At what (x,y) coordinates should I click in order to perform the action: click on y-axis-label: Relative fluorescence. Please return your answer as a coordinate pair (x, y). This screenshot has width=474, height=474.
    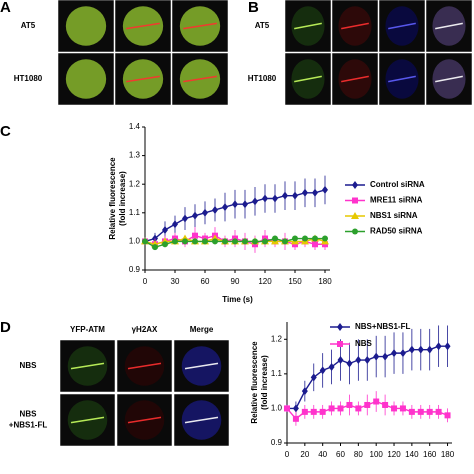
    Looking at the image, I should click on (112, 198).